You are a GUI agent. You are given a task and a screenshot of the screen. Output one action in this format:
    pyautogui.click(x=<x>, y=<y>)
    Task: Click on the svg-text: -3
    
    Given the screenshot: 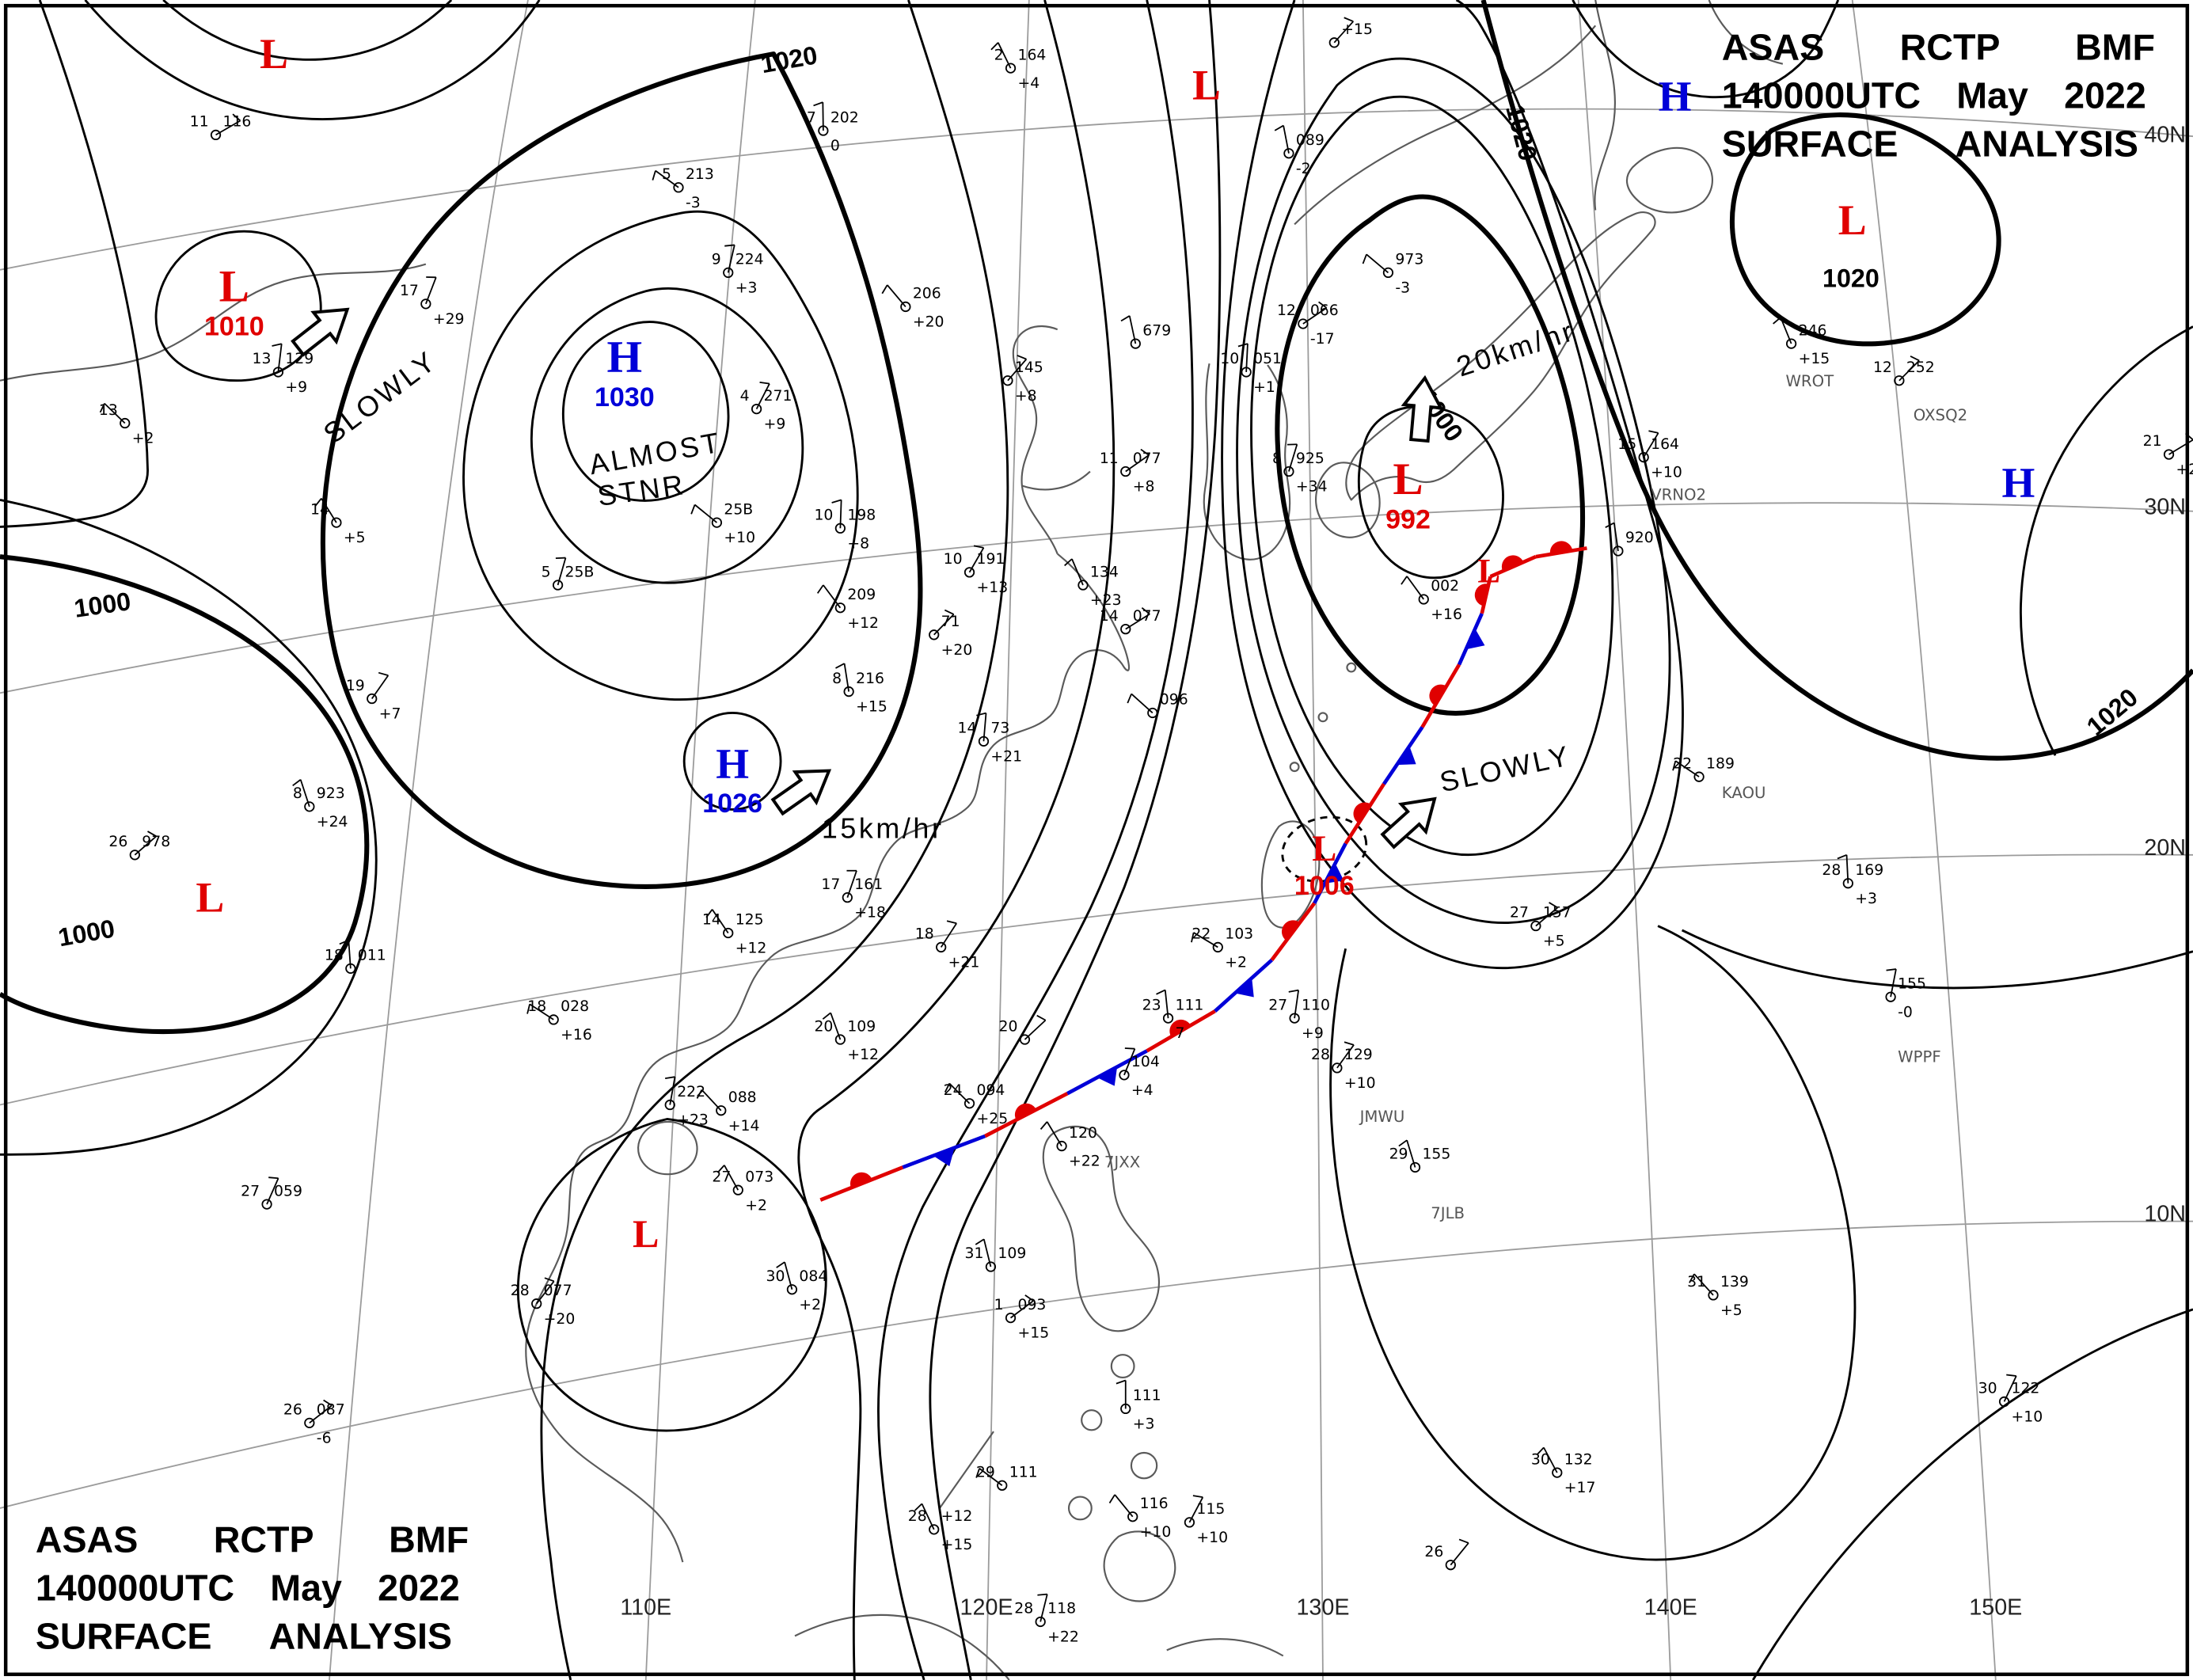 What is the action you would take?
    pyautogui.click(x=693, y=203)
    